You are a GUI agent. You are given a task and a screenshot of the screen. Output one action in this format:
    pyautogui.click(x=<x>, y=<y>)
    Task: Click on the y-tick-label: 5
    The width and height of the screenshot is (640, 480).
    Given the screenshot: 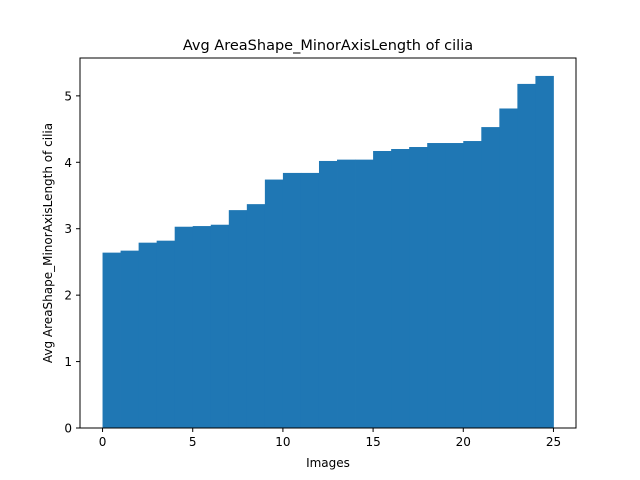 What is the action you would take?
    pyautogui.click(x=68, y=96)
    